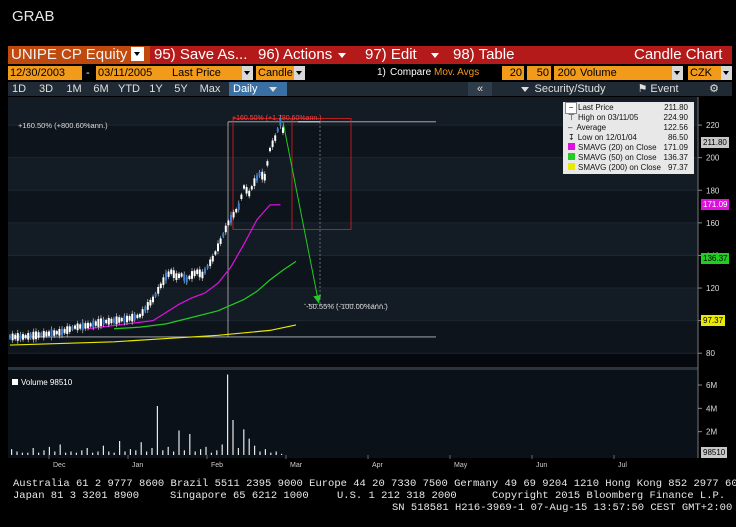 Image resolution: width=736 pixels, height=527 pixels. Describe the element at coordinates (156, 89) in the screenshot. I see `tab-1y: 1Y` at that location.